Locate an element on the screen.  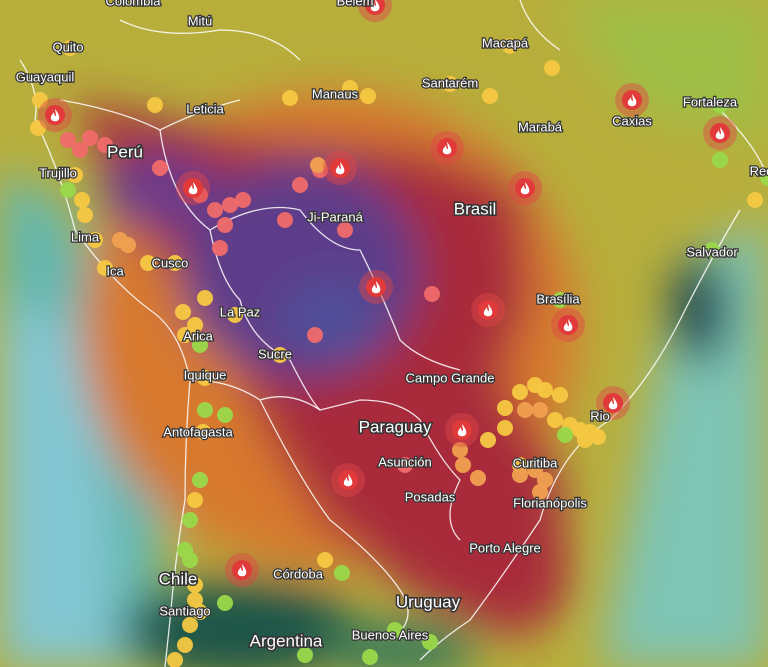
city-label: Iquique is located at coordinates (205, 374).